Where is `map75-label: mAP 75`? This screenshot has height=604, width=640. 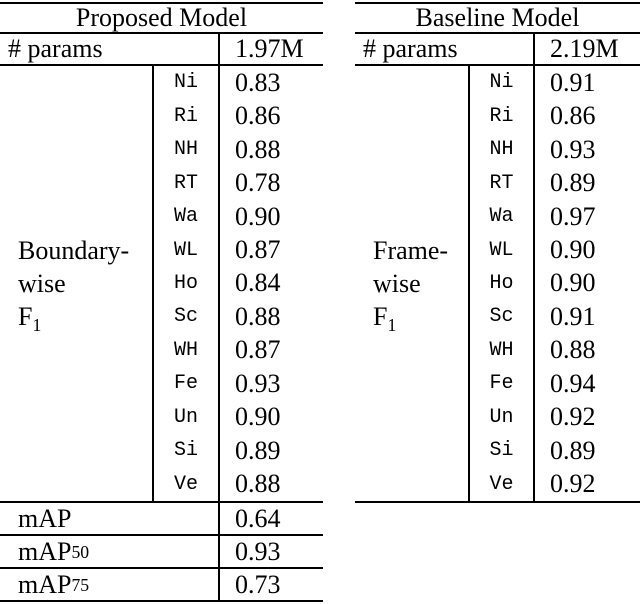 map75-label: mAP 75 is located at coordinates (54, 584).